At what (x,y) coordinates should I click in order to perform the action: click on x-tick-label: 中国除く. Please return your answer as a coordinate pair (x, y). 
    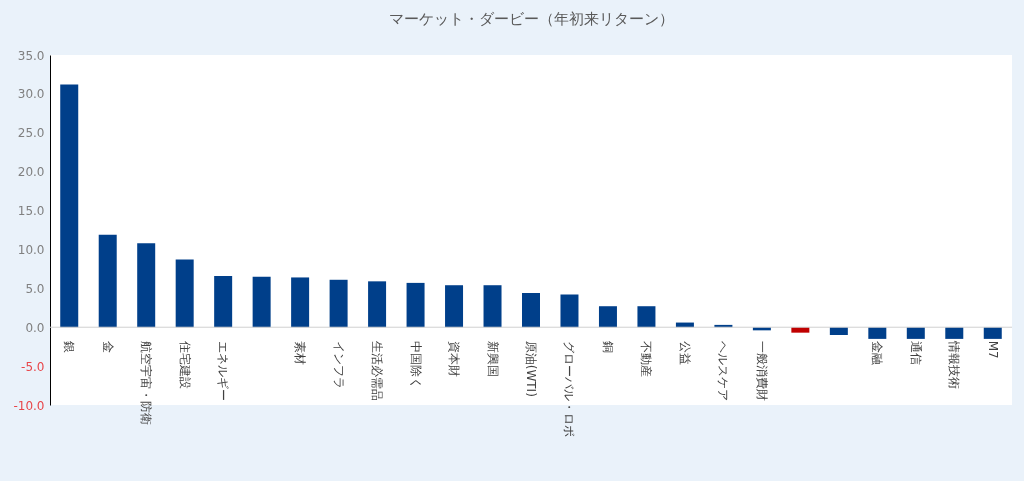
    Looking at the image, I should click on (415, 364).